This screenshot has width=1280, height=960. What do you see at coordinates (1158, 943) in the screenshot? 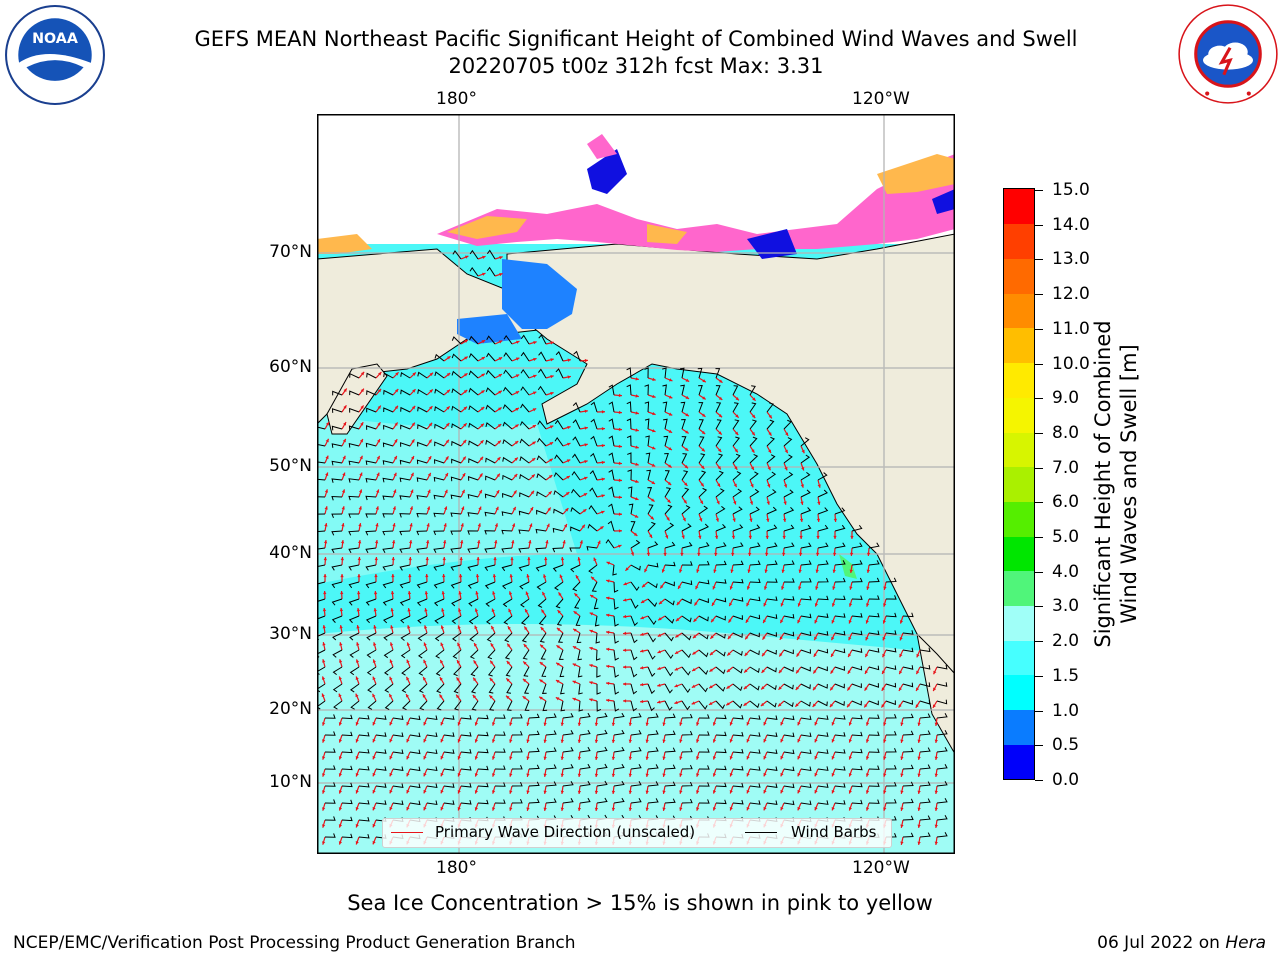
I see `date-value: 06 Jul 2022 on` at bounding box center [1158, 943].